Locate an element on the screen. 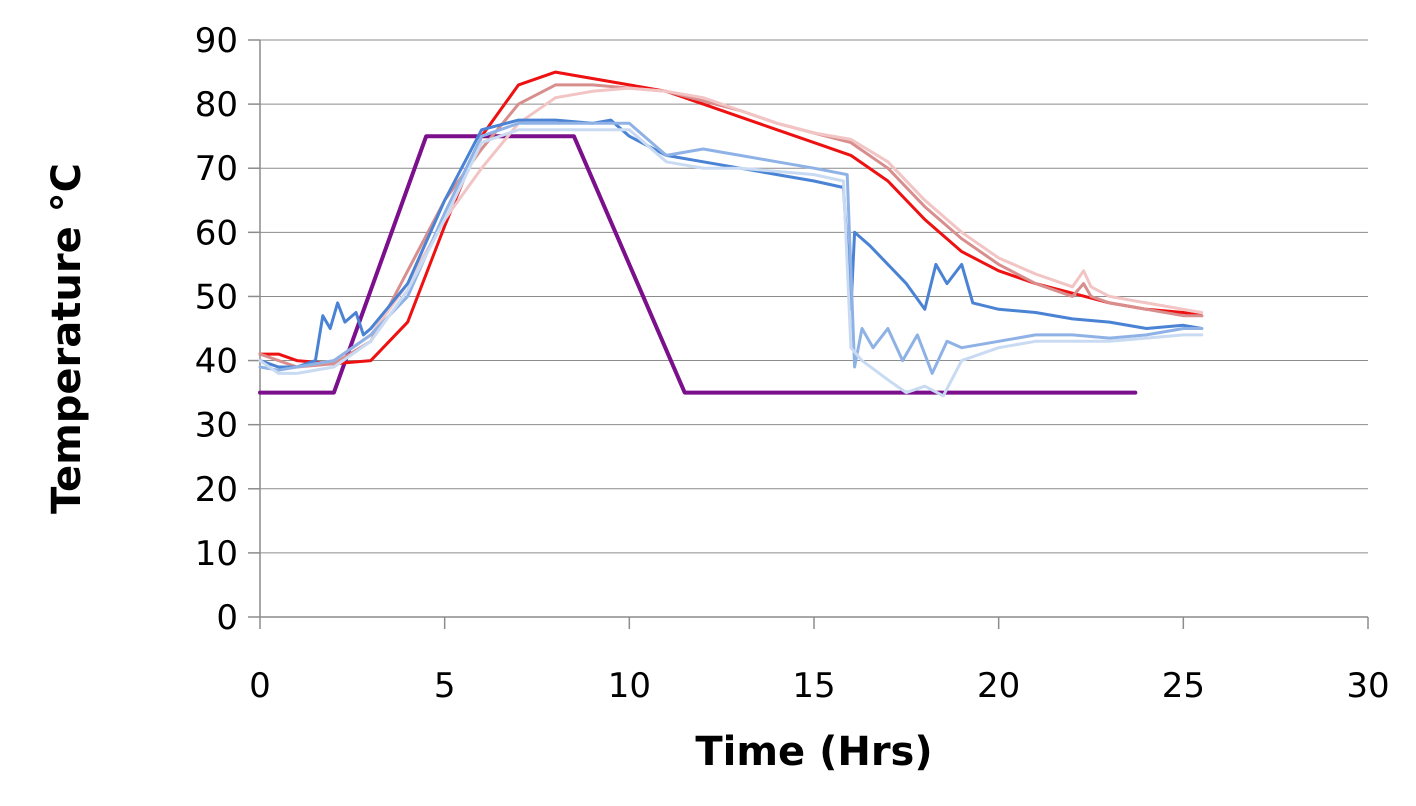  y-tick-label: 90 is located at coordinates (216, 41).